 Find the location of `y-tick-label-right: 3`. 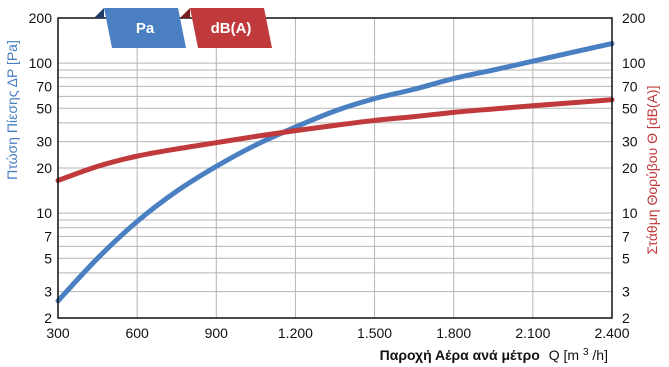

y-tick-label-right: 3 is located at coordinates (626, 292).